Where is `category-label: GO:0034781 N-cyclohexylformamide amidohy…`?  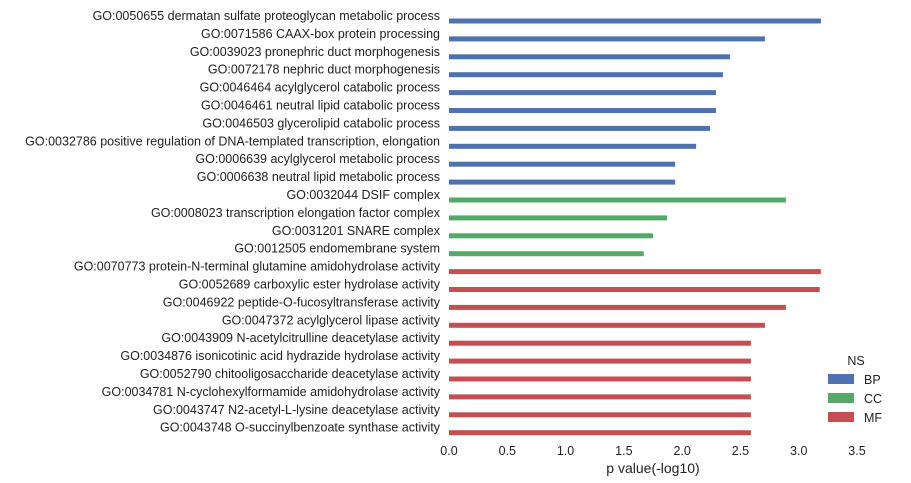 category-label: GO:0034781 N-cyclohexylformamide amidohy… is located at coordinates (271, 392).